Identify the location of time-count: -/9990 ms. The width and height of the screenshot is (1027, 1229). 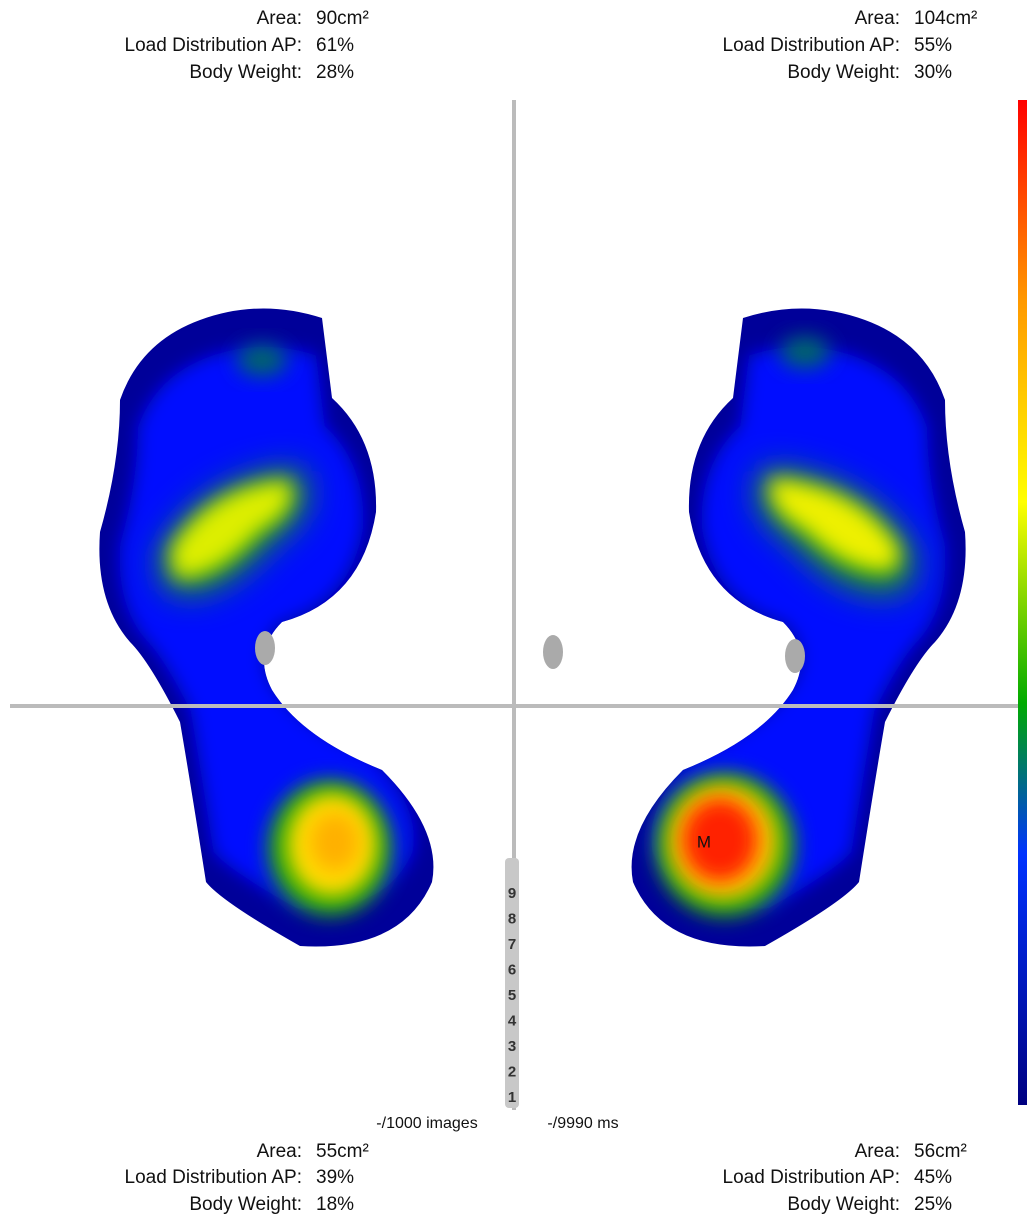
(582, 1123).